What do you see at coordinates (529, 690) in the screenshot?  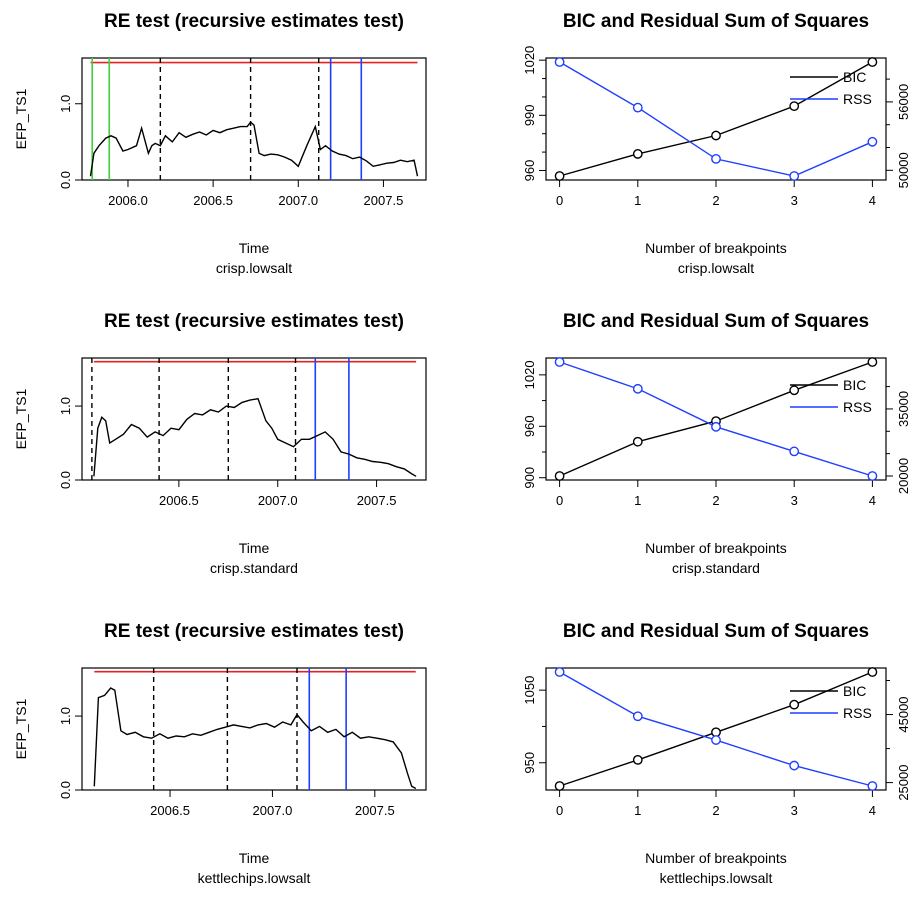 I see `left-y-tick-label: 1050` at bounding box center [529, 690].